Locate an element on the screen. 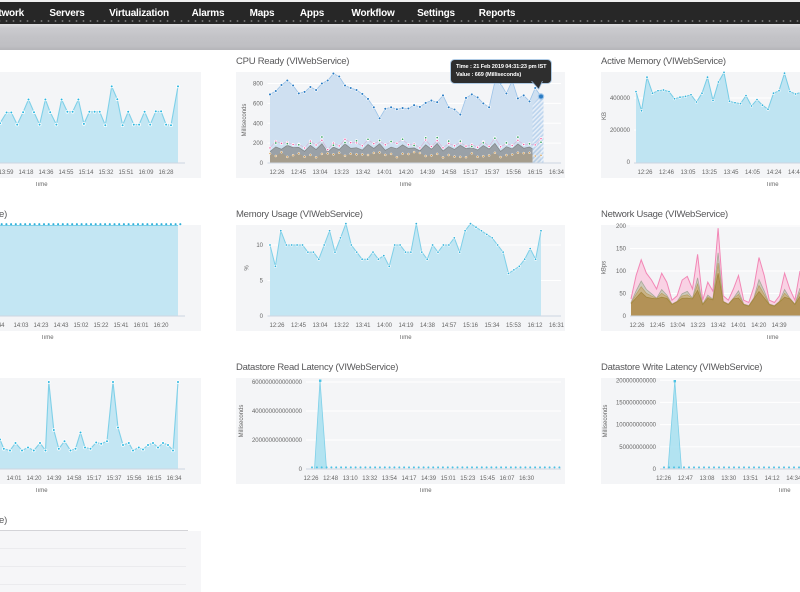 The image size is (800, 592). svg-text: 14:43 is located at coordinates (61, 326).